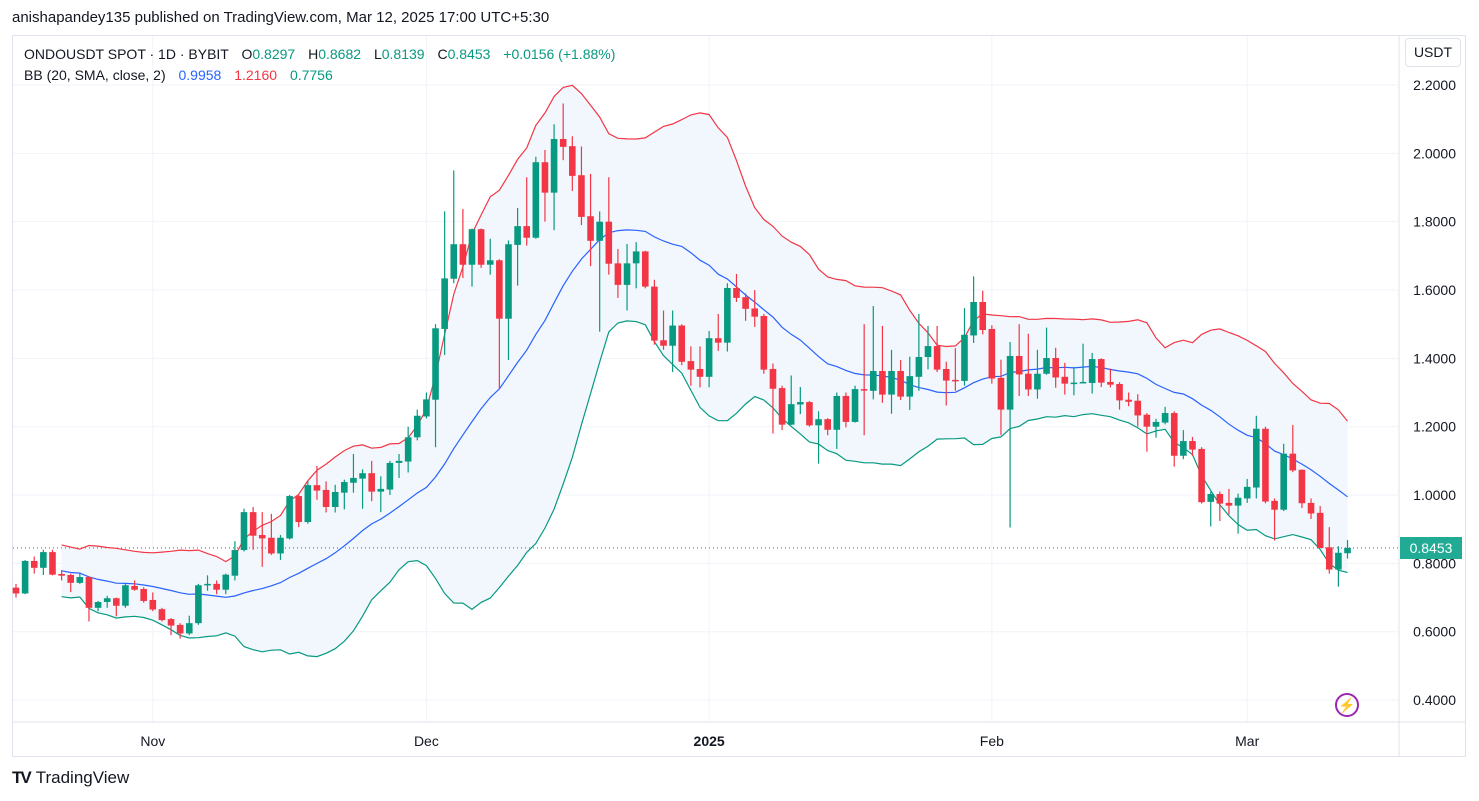 The height and width of the screenshot is (801, 1479). I want to click on change-value: +0.0156 (+1.88%), so click(559, 54).